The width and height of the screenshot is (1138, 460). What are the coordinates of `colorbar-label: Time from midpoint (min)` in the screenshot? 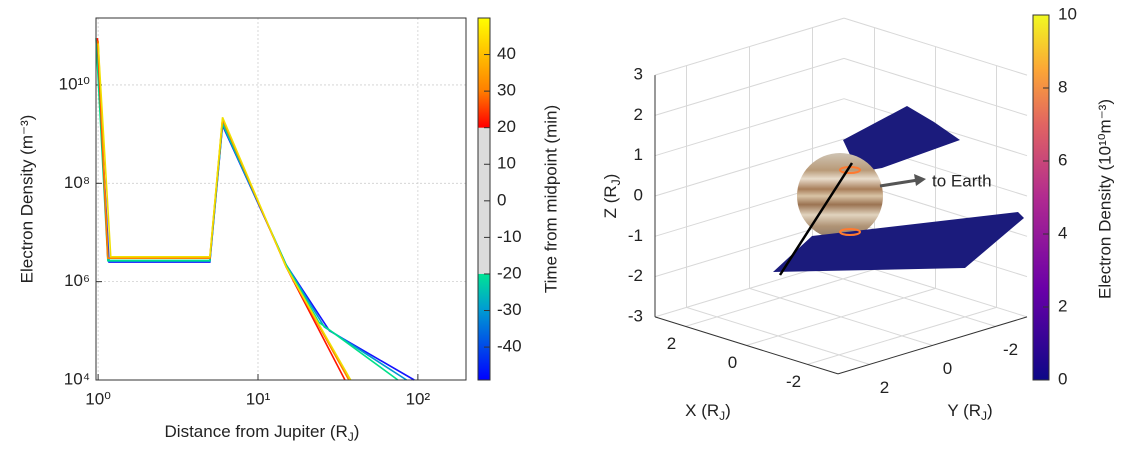 It's located at (550, 199).